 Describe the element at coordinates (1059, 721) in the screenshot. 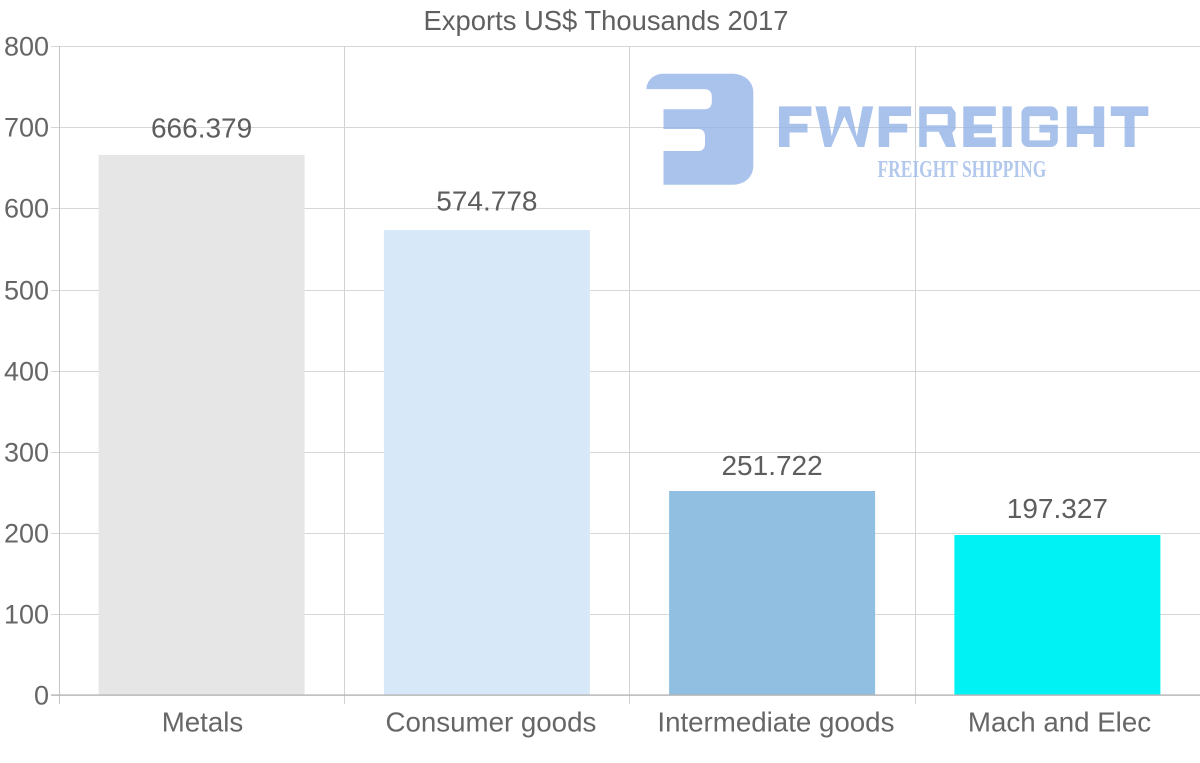

I see `svg-text: Mach and Elec` at that location.